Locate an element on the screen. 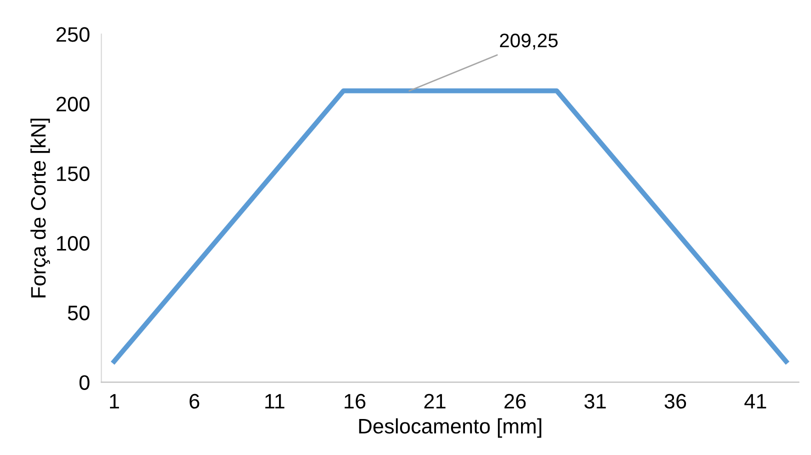 This screenshot has width=811, height=455. y-tick-label: 0 is located at coordinates (84, 382).